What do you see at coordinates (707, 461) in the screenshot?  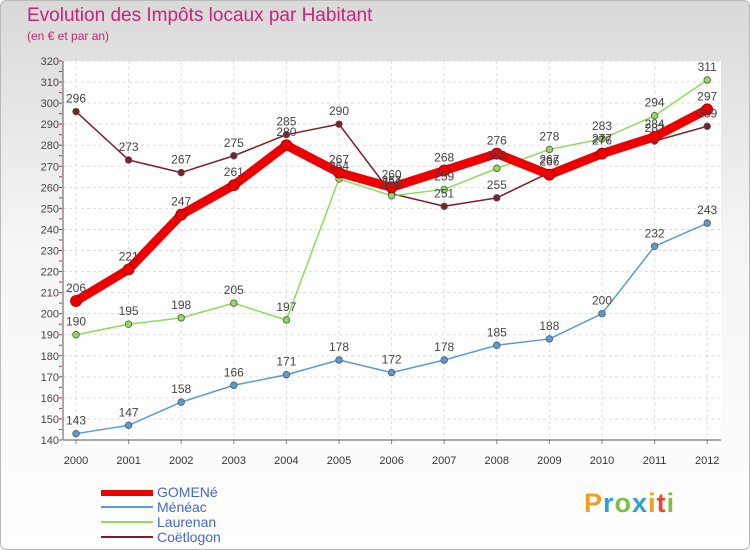 I see `x-tick-label: 2012` at bounding box center [707, 461].